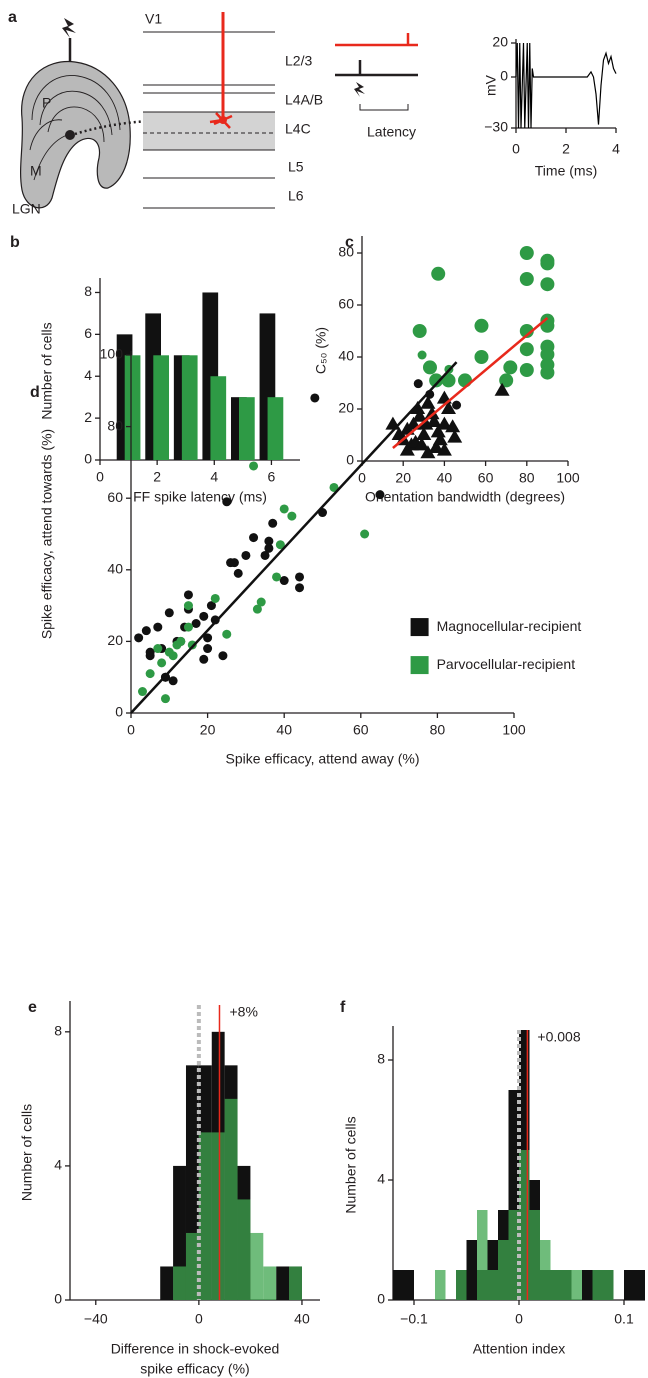 Image resolution: width=648 pixels, height=1378 pixels. Describe the element at coordinates (351, 1164) in the screenshot. I see `y-axis-label: Number of cells` at that location.